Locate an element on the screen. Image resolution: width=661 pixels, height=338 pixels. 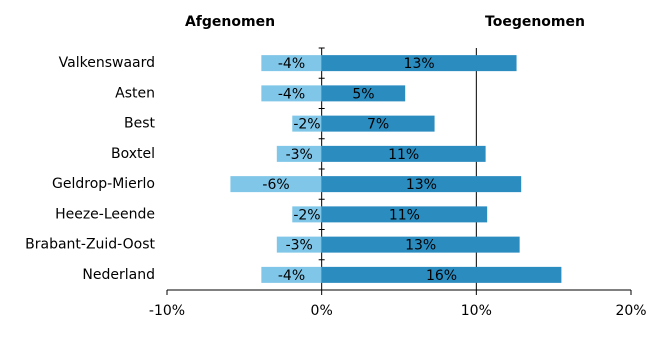
data-label: 5% is located at coordinates (363, 94).